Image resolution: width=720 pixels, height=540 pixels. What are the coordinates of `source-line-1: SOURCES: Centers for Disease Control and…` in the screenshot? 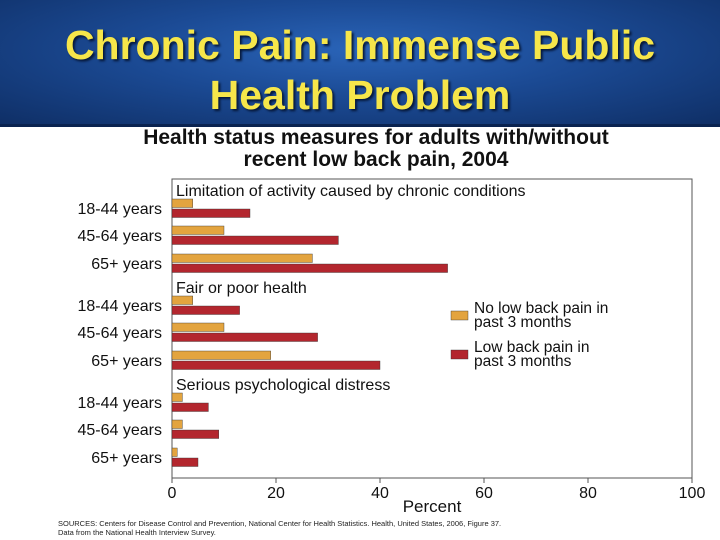 It's located at (280, 523).